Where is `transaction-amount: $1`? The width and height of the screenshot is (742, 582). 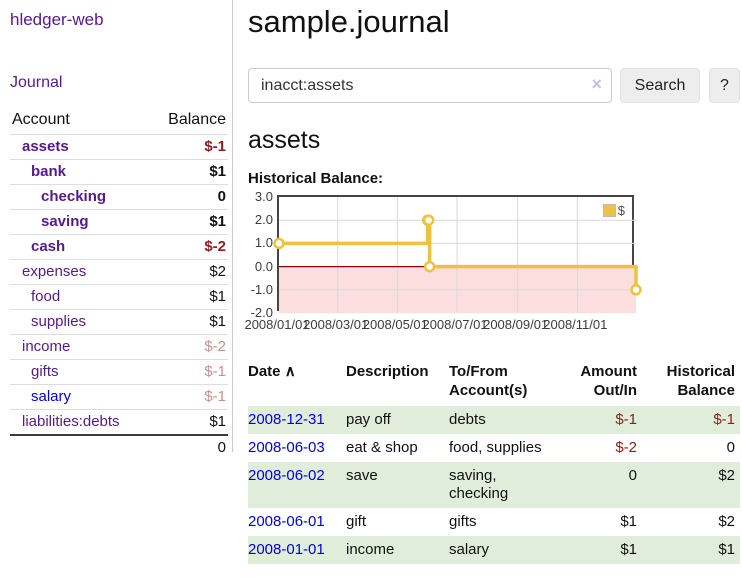 transaction-amount: $1 is located at coordinates (628, 549).